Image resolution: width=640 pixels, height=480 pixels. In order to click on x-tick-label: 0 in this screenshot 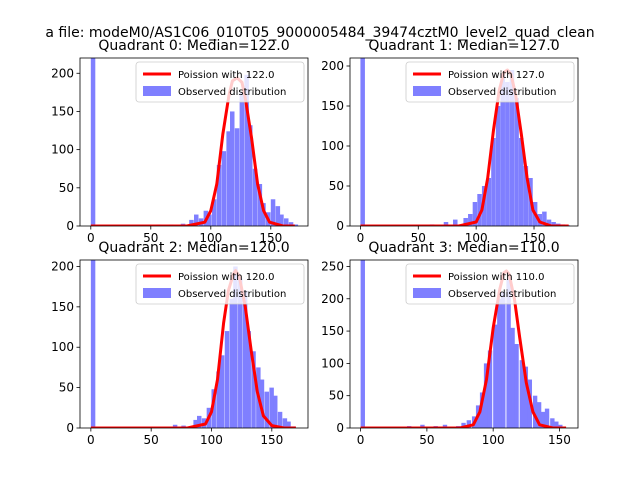, I will do `click(91, 440)`.